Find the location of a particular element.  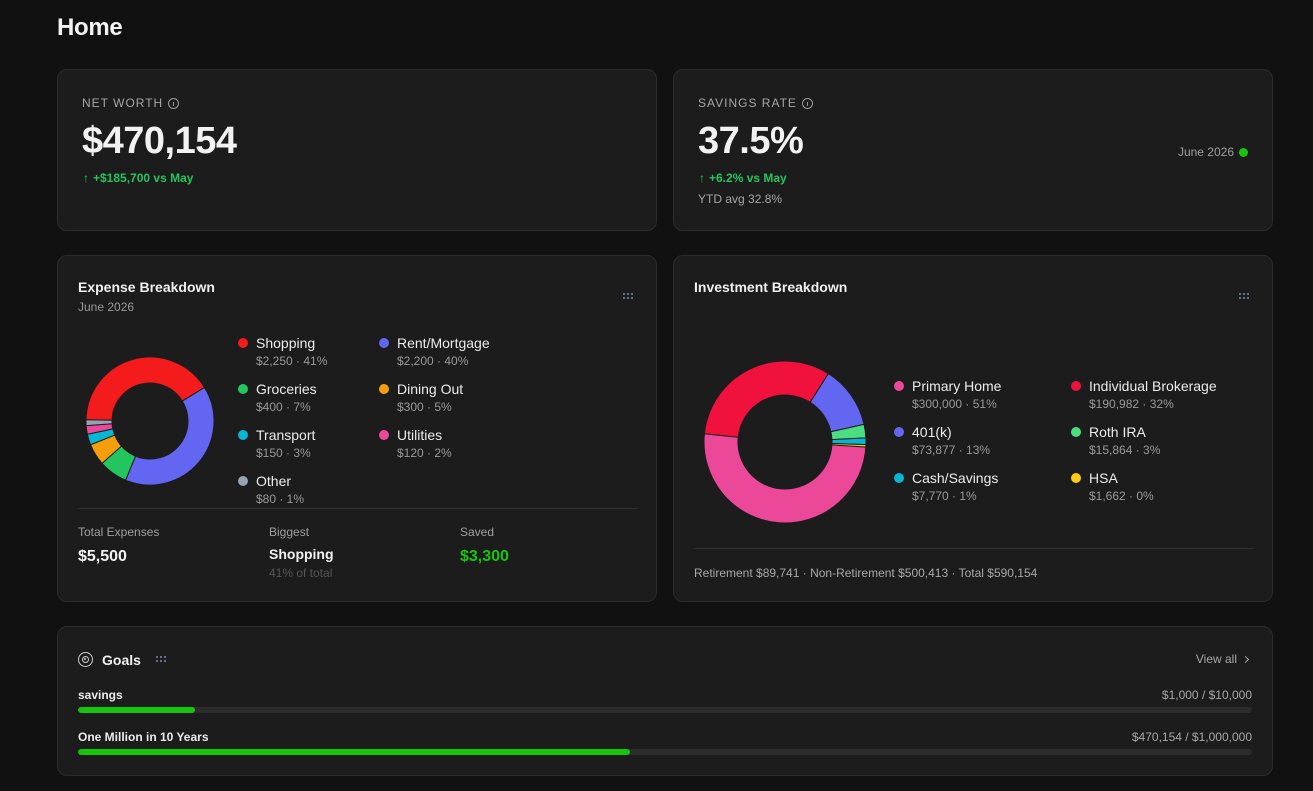

goals-title: Goals is located at coordinates (121, 660).